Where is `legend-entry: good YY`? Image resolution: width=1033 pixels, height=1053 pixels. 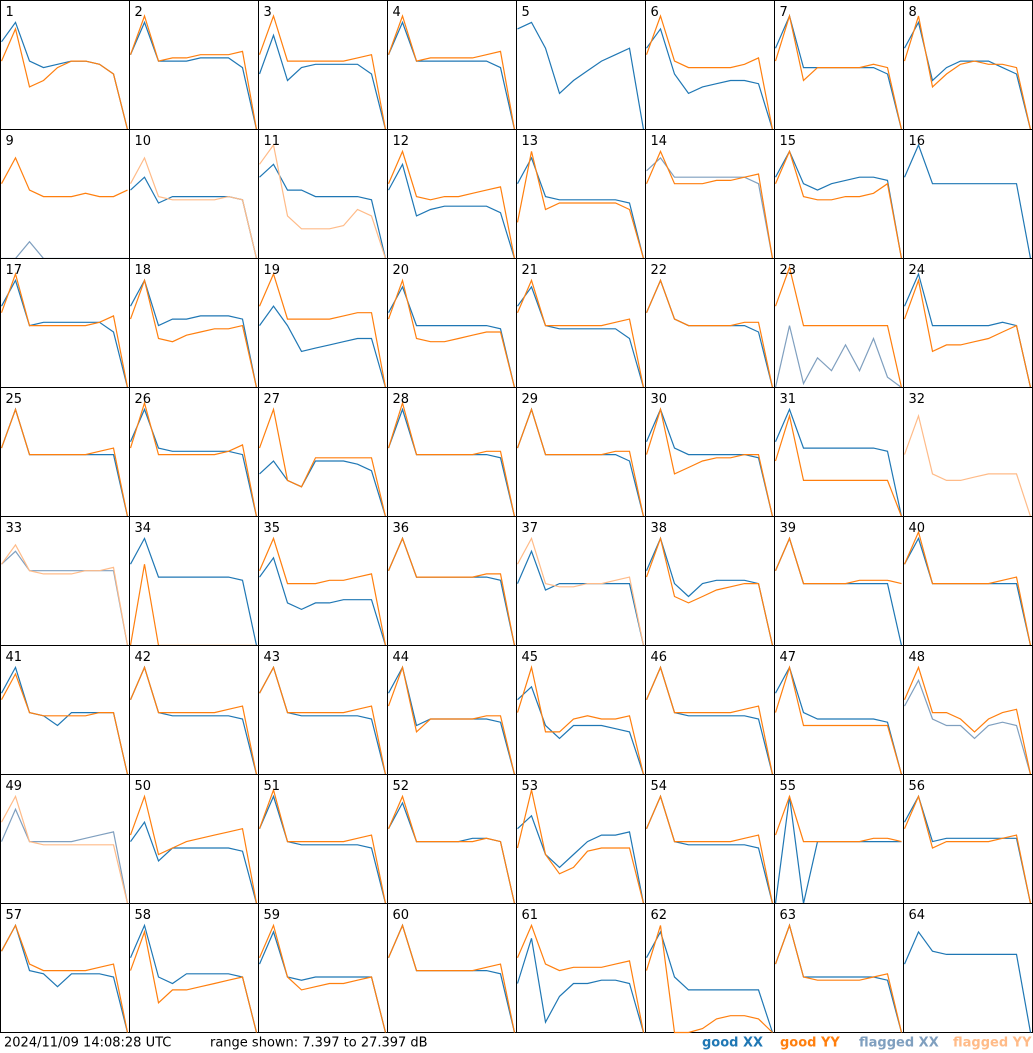
legend-entry: good YY is located at coordinates (810, 1043).